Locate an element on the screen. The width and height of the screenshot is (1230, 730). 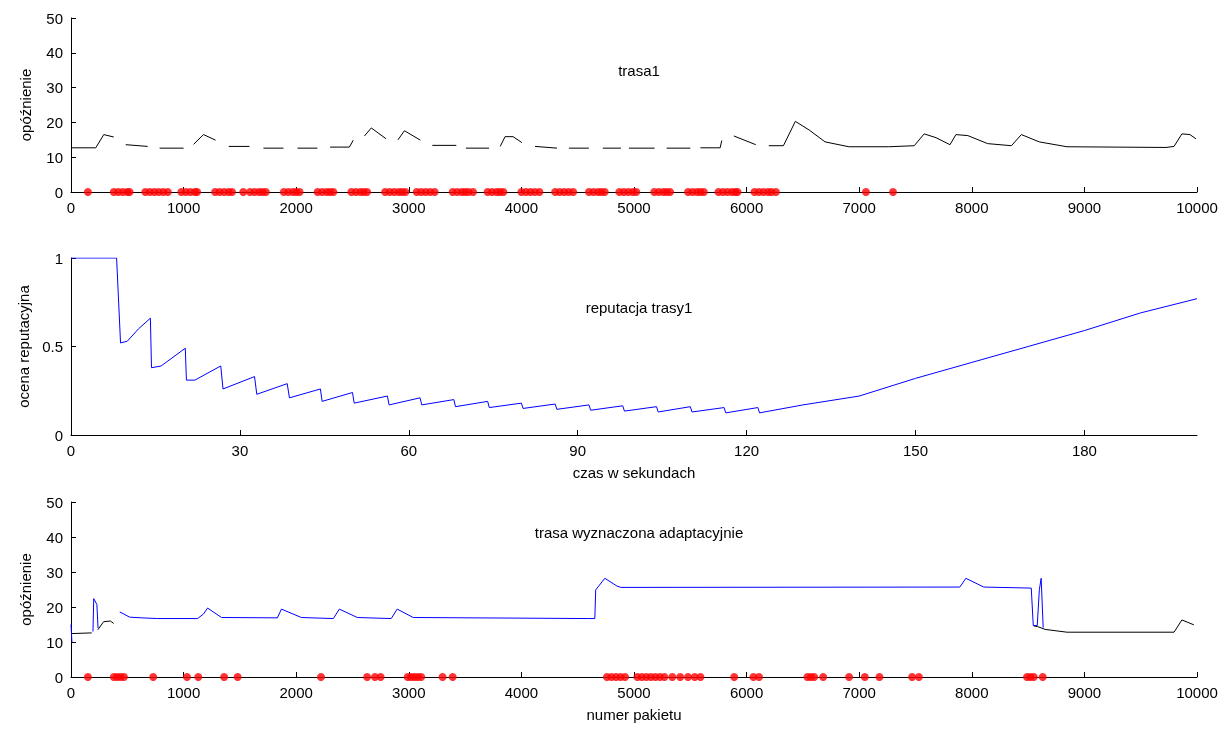
text: reputacja trasy1 is located at coordinates (639, 307).